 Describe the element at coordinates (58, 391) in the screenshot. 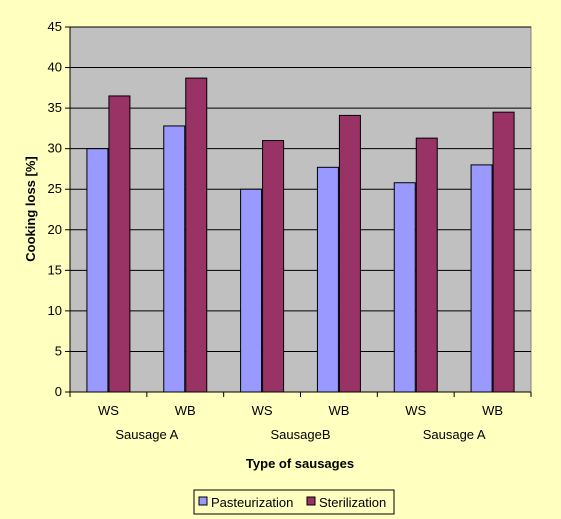

I see `y-tick-label: 0` at that location.